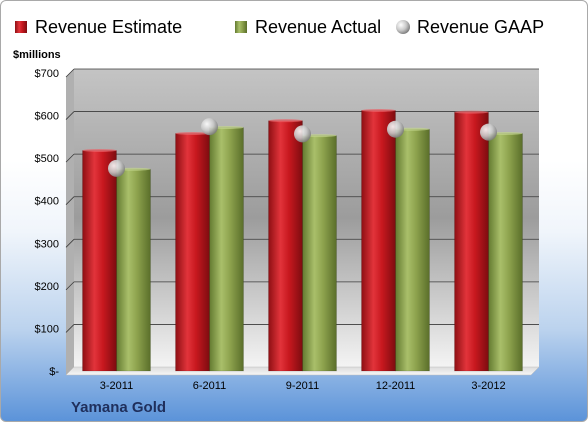 The height and width of the screenshot is (422, 588). Describe the element at coordinates (209, 386) in the screenshot. I see `x-tick-label: 6-2011` at that location.